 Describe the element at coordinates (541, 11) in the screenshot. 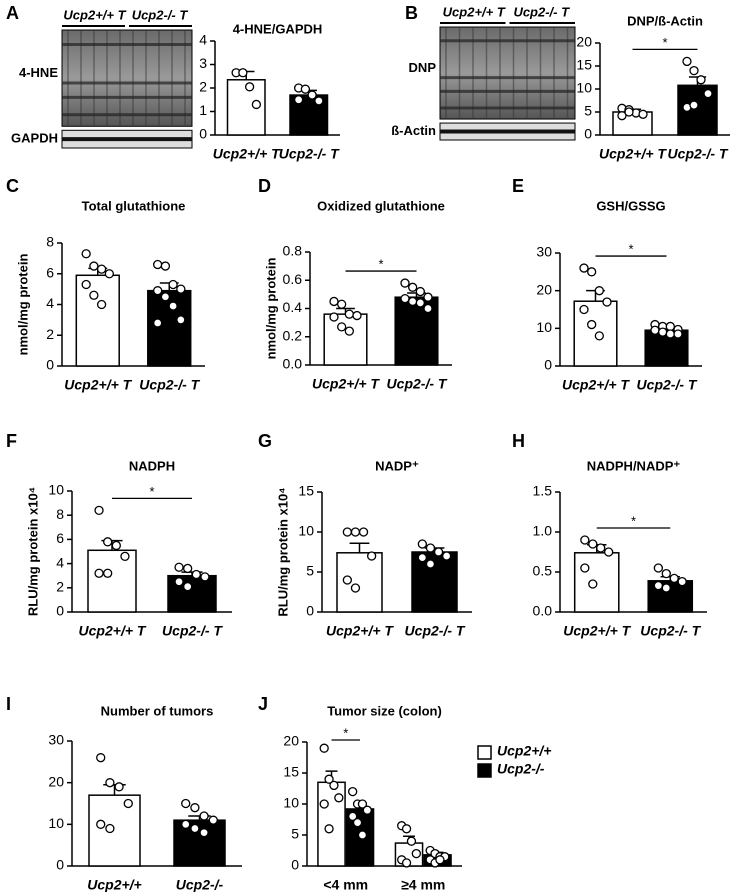

I see `blot-header: Ucp2-/- T` at that location.